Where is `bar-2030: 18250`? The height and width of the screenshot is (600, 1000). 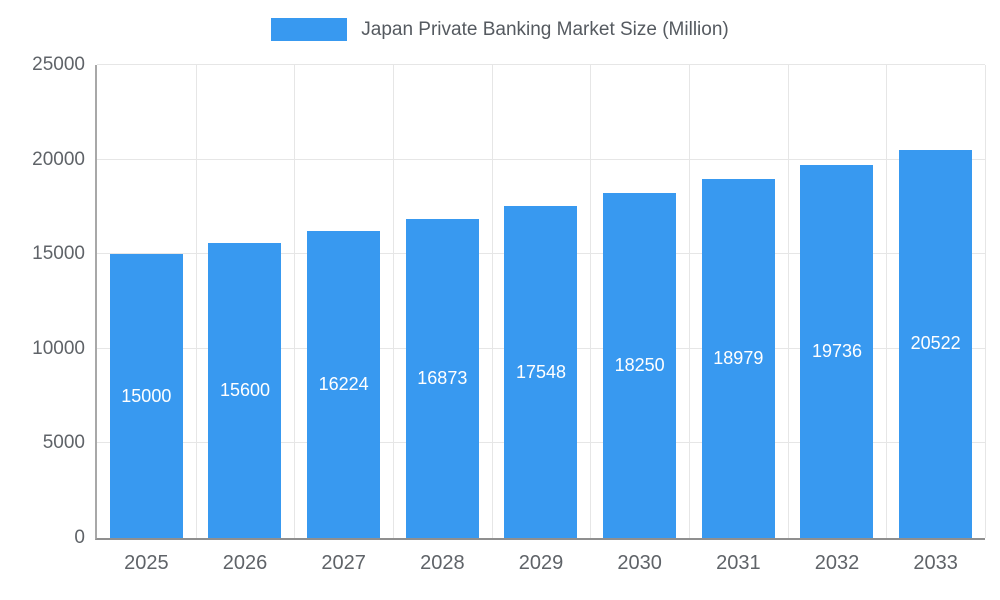 bar-2030: 18250 is located at coordinates (640, 365).